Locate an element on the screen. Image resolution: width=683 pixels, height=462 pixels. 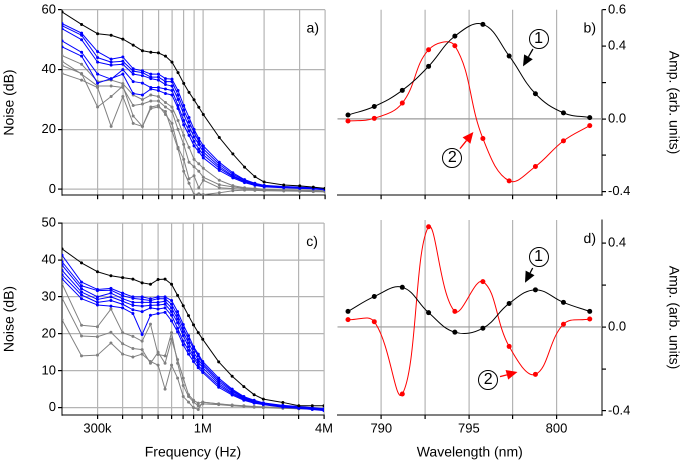
annotation: b) is located at coordinates (590, 28).